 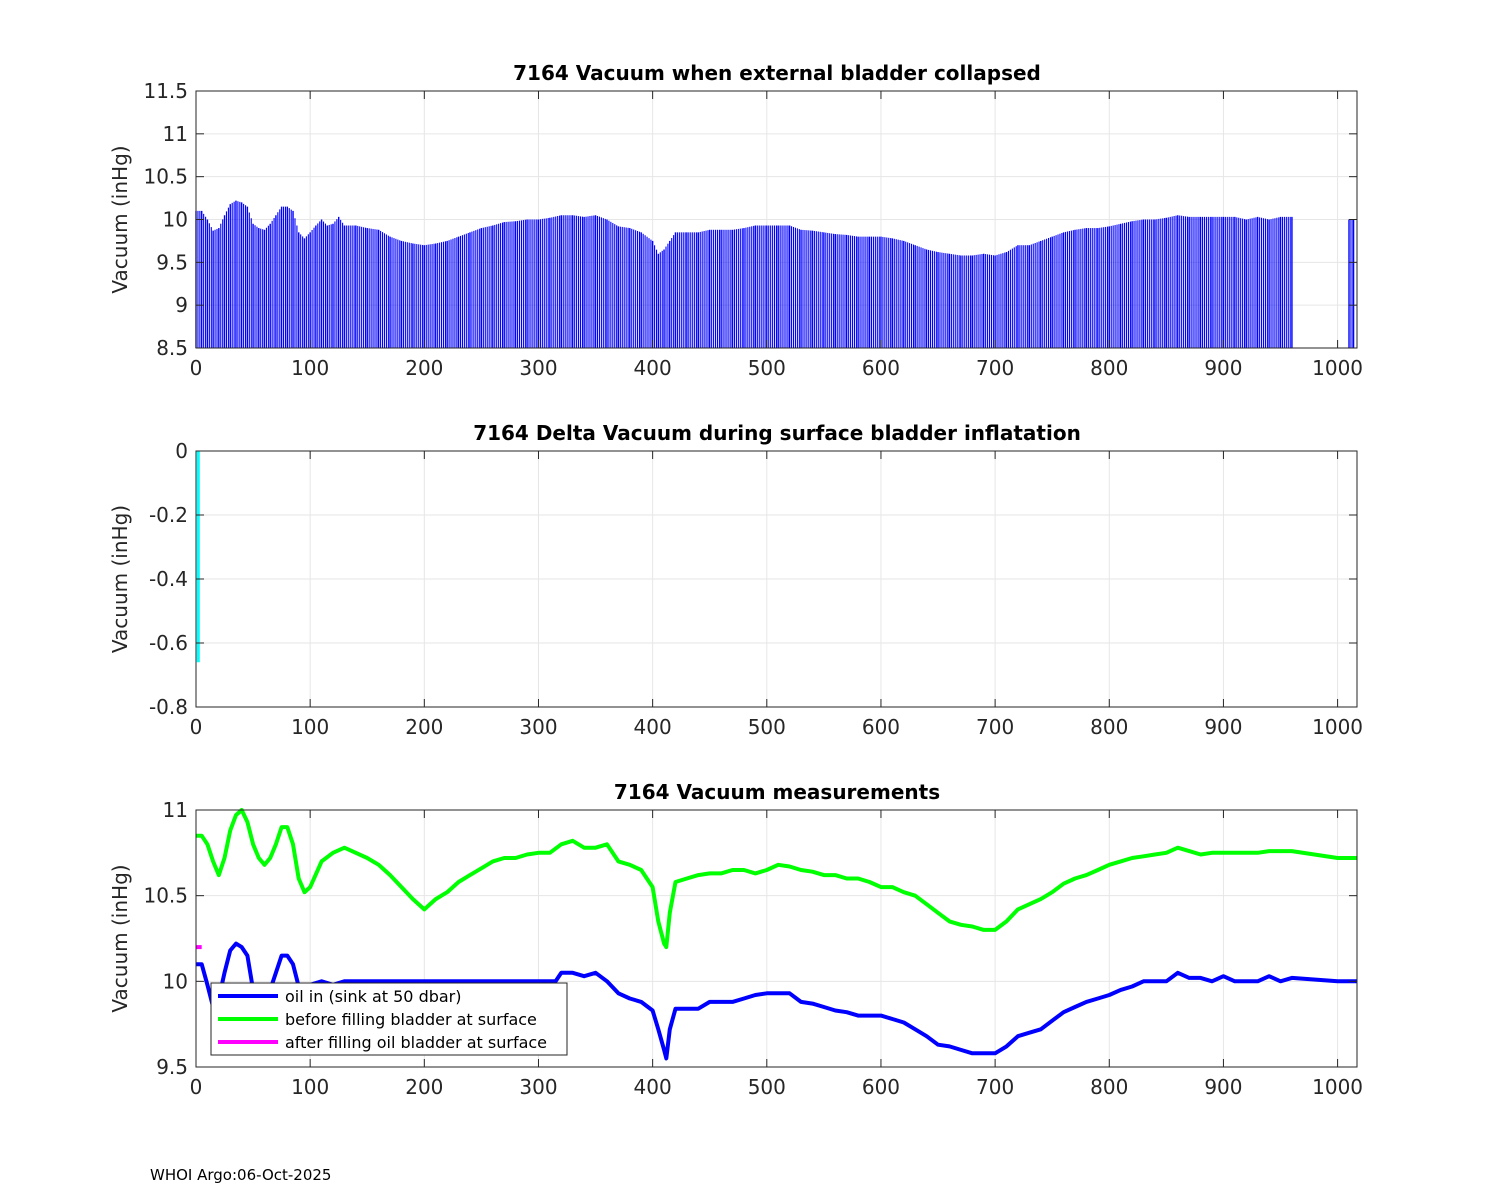 What do you see at coordinates (777, 792) in the screenshot?
I see `chart-title: 7164 Vacuum measurements` at bounding box center [777, 792].